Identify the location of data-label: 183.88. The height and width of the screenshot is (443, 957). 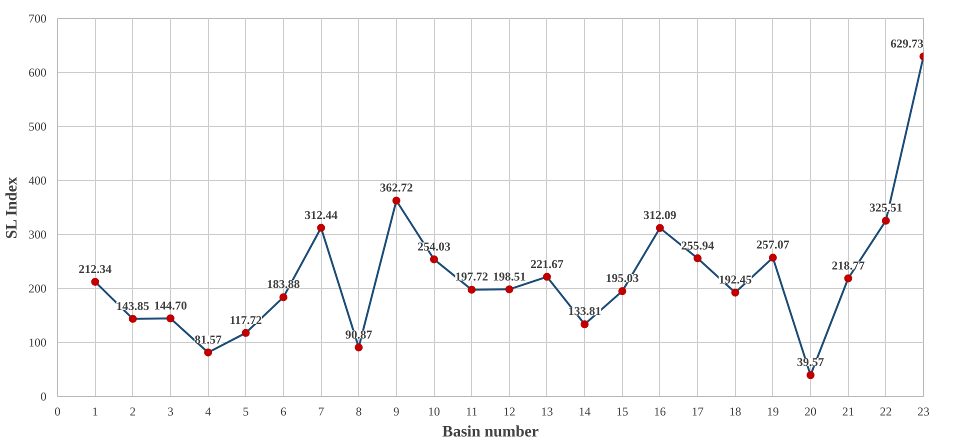
(283, 284).